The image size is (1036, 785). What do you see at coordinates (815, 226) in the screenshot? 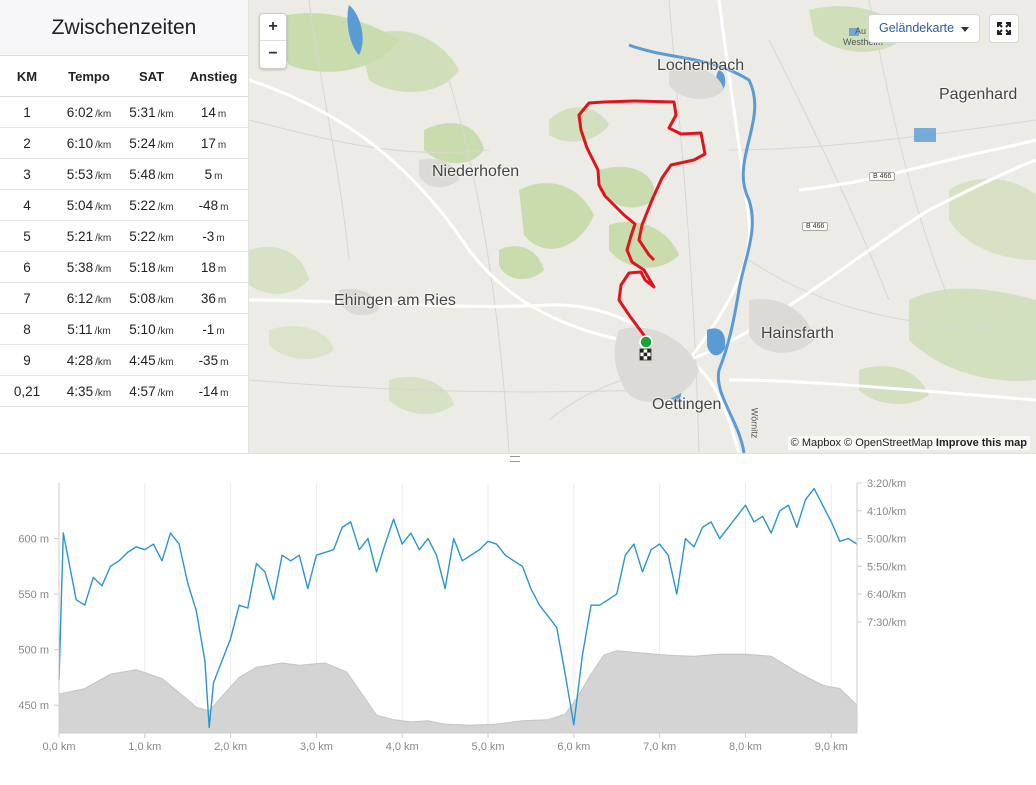
I see `road-badge: B 466` at bounding box center [815, 226].